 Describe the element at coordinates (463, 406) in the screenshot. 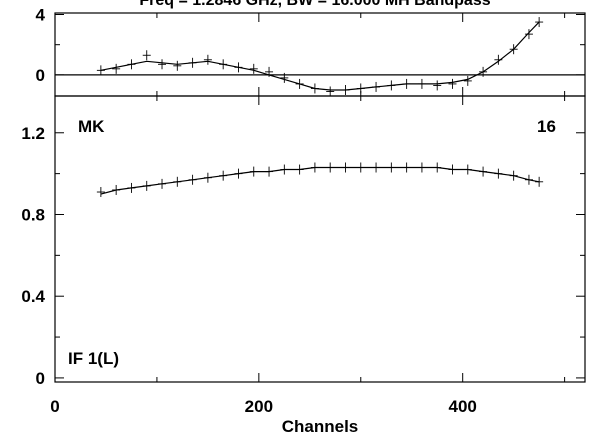

I see `xtick-label: 400` at that location.